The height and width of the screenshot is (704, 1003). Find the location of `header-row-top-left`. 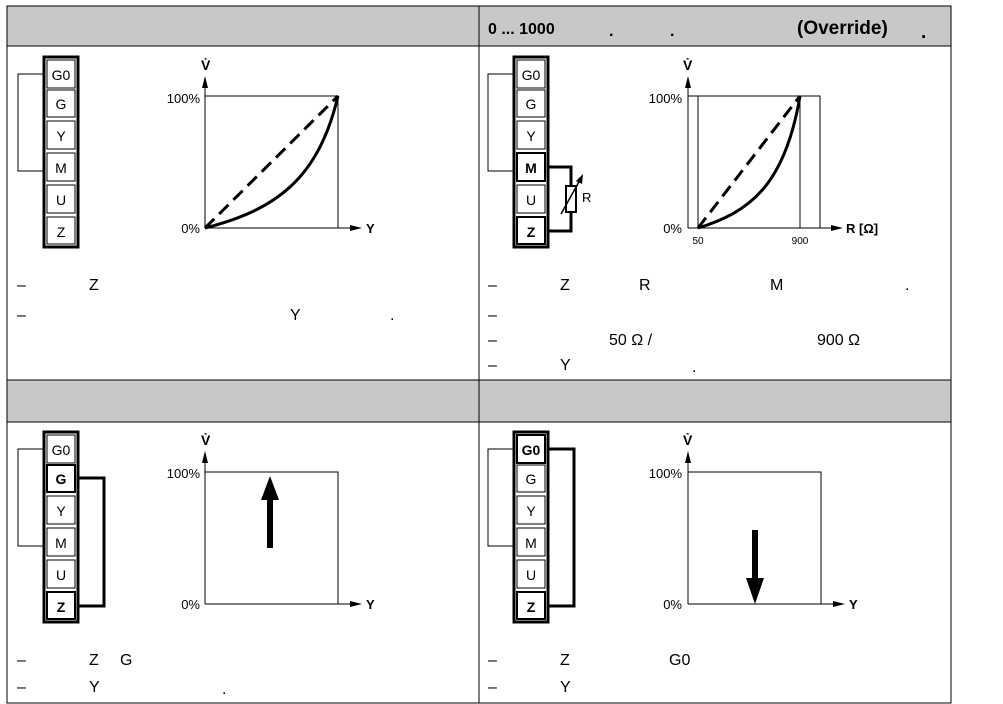

header-row-top-left is located at coordinates (243, 26).